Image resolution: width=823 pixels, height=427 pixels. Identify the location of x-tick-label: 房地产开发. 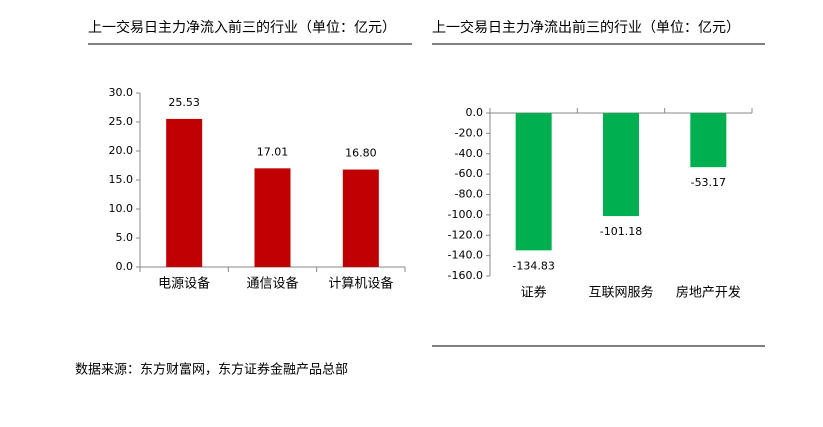
(708, 293).